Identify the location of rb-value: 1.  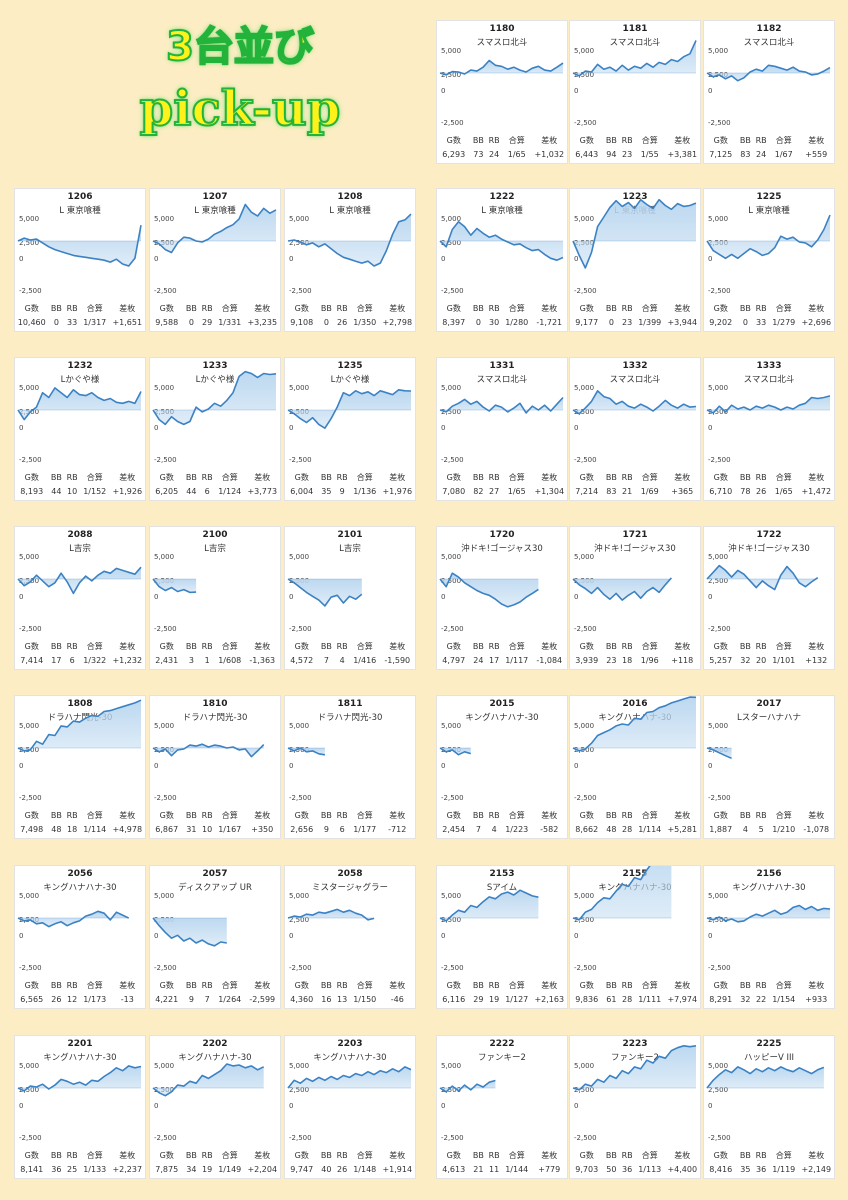
(207, 660).